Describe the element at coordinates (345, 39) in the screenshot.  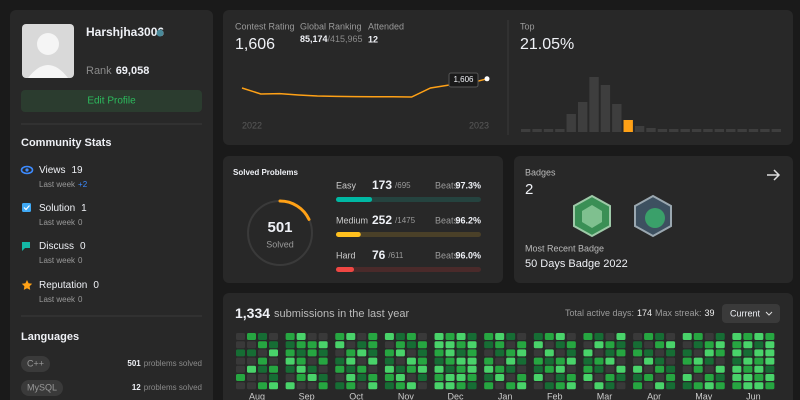
I see `value: /415,965` at that location.